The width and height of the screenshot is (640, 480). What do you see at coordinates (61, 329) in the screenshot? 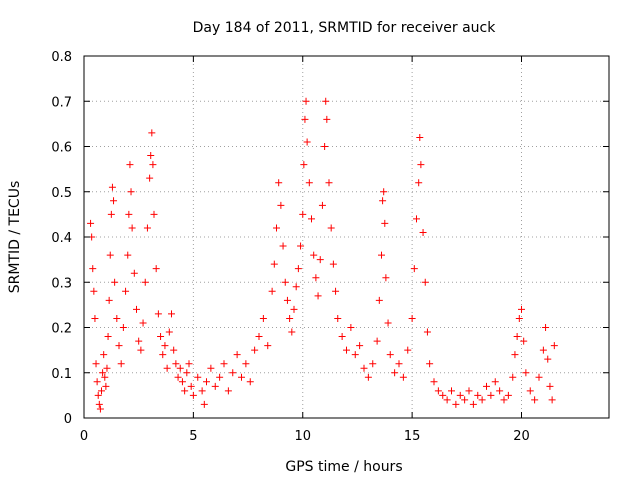
I see `y-tick-label: 0.2` at bounding box center [61, 329].